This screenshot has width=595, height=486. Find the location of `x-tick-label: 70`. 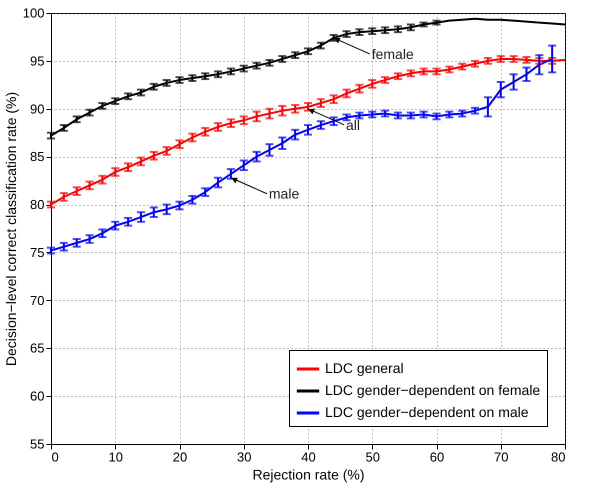

x-tick-label: 70 is located at coordinates (501, 457).